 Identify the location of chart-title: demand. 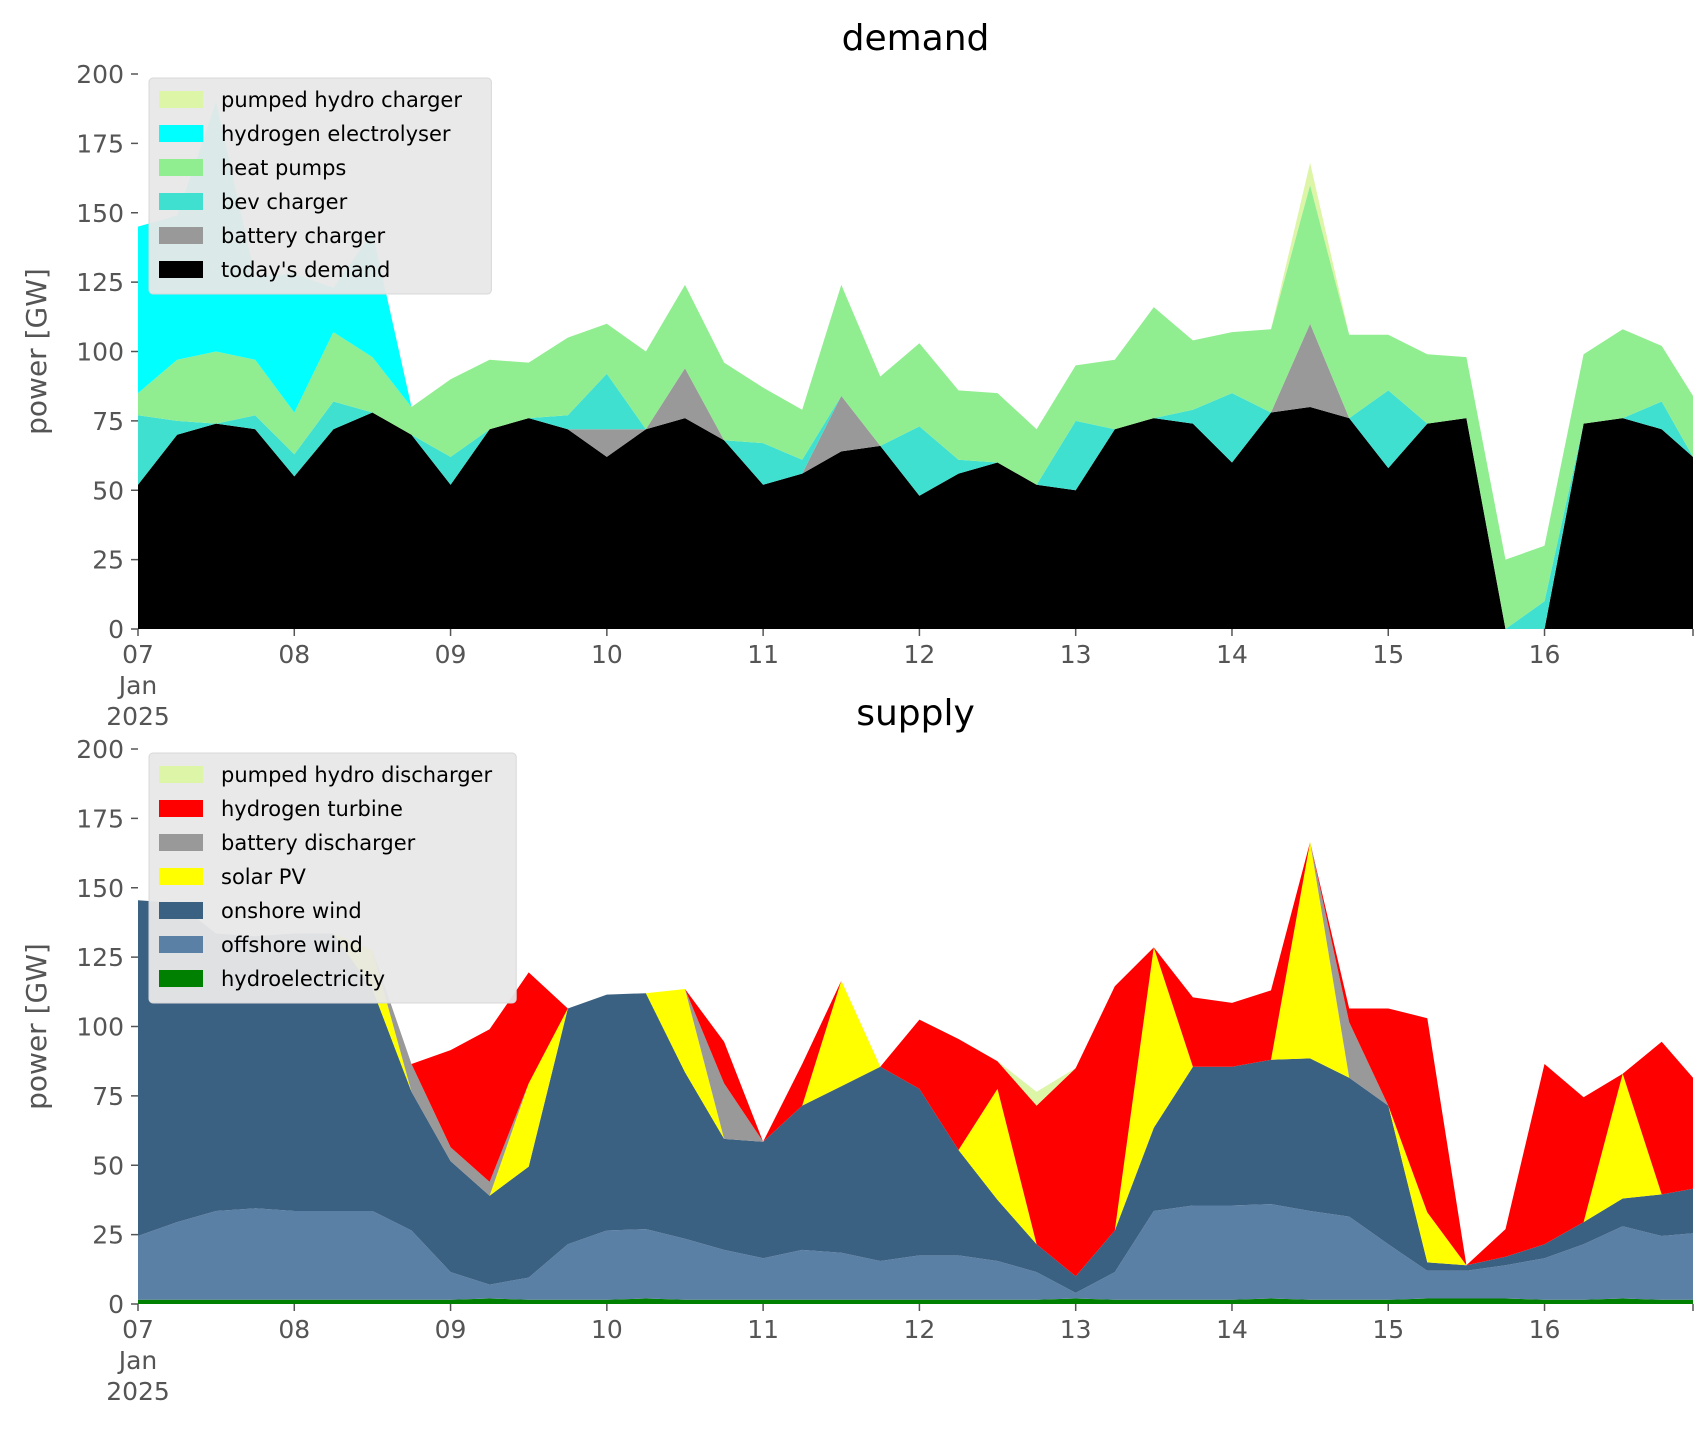
(916, 38).